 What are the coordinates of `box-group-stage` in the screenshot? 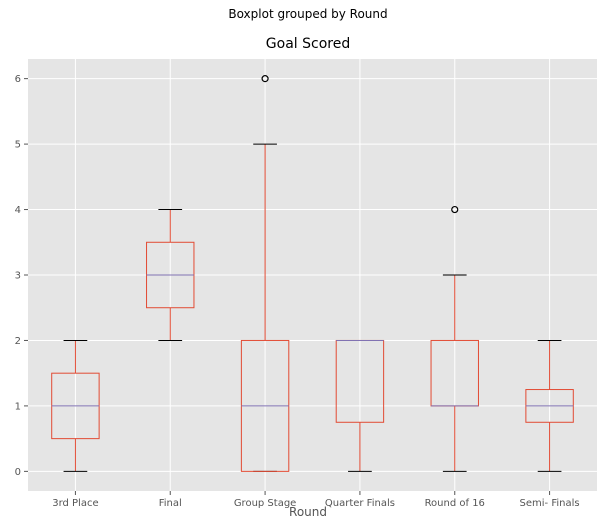 It's located at (265, 273).